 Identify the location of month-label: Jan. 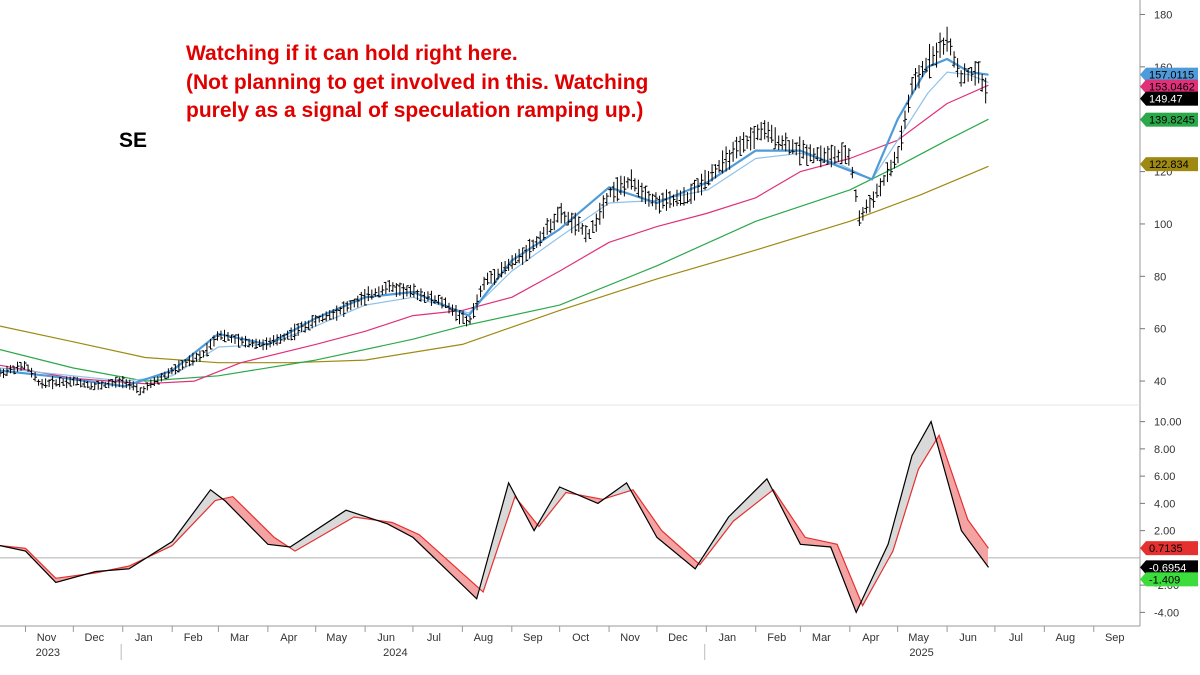
(144, 638).